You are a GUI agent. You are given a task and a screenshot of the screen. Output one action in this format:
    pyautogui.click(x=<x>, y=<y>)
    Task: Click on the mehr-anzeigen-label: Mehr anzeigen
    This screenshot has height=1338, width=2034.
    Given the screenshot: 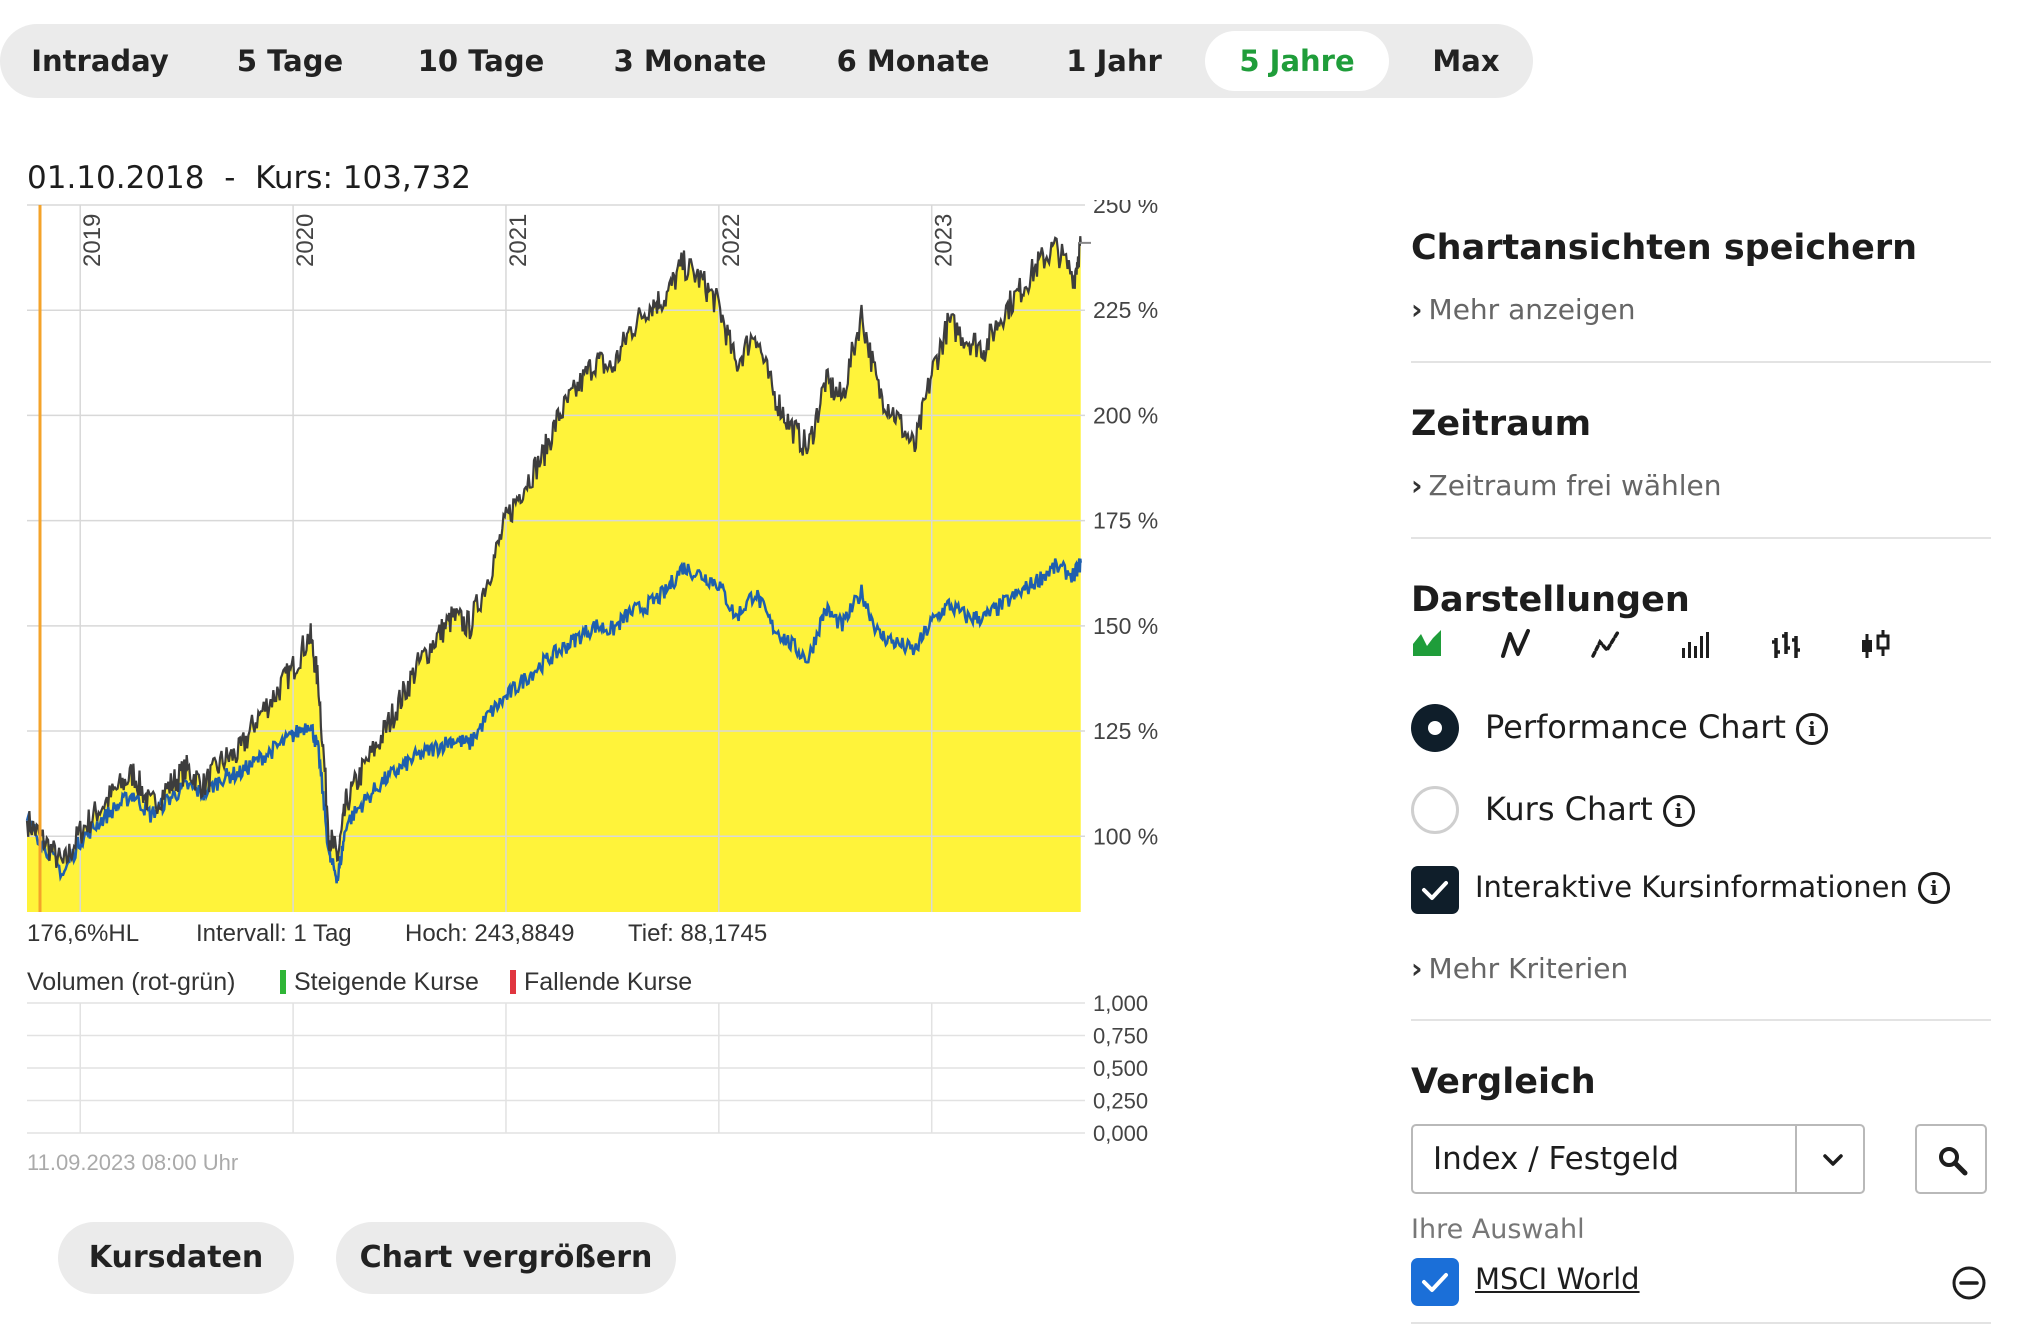 What is the action you would take?
    pyautogui.click(x=1532, y=309)
    